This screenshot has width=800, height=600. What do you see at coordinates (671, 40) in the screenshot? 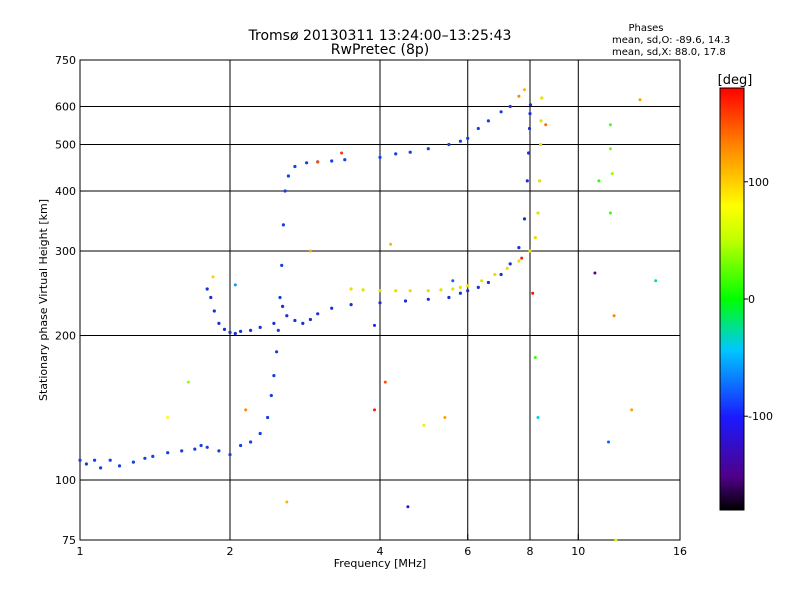
I see `phase-legend-o: mean, sd,O: -89.6, 14.3` at bounding box center [671, 40].